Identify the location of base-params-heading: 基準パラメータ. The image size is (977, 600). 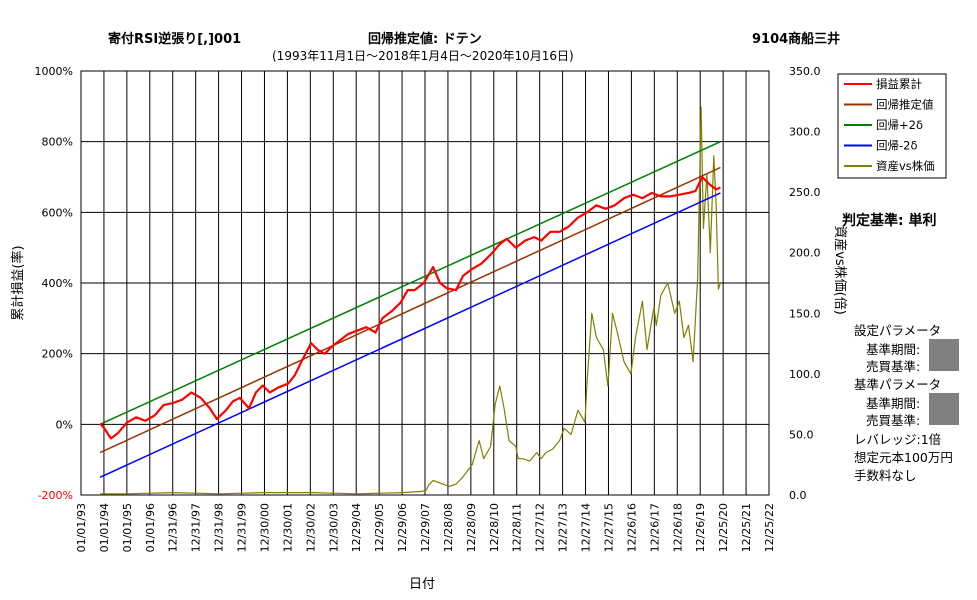
(898, 384).